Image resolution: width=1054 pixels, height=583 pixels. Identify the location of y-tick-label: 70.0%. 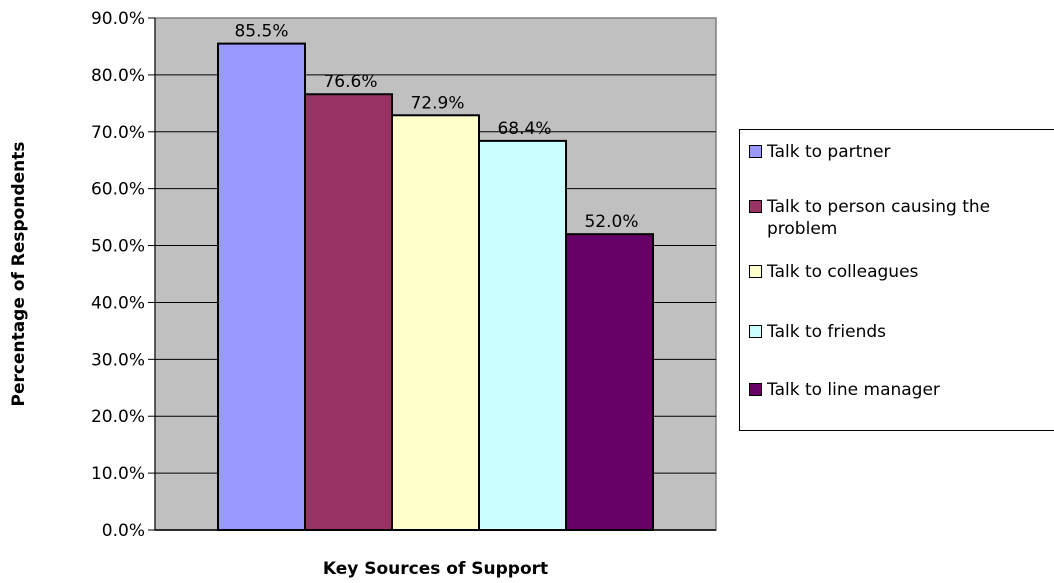
(118, 133).